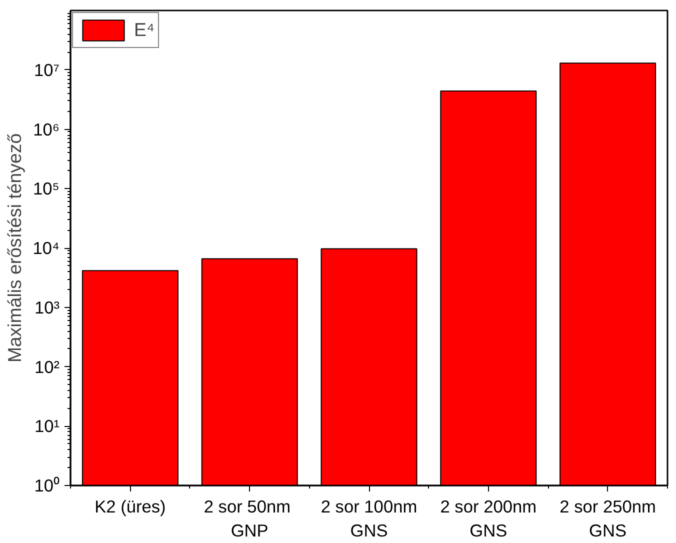 Image resolution: width=676 pixels, height=543 pixels. I want to click on y-tick-label: 10⁶, so click(46, 129).